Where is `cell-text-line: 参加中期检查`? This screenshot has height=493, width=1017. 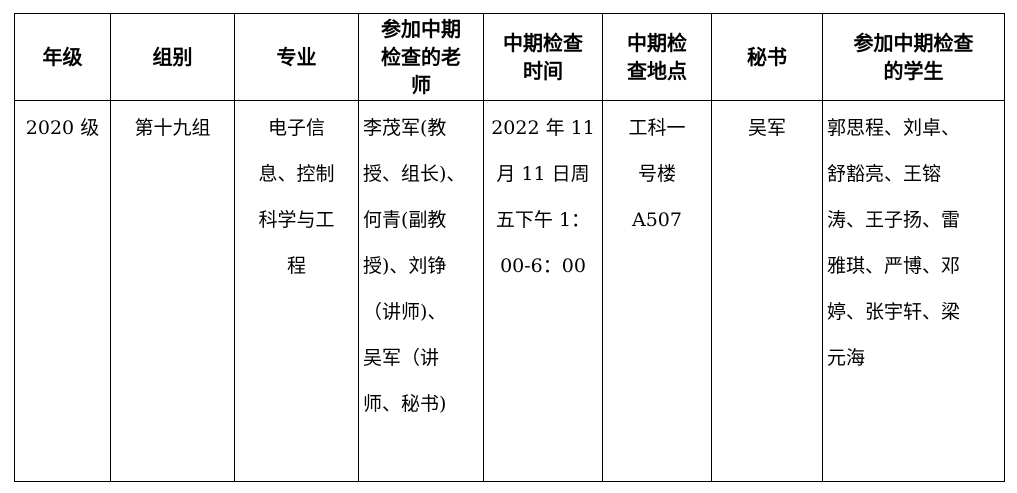
cell-text-line: 参加中期检查 is located at coordinates (913, 43).